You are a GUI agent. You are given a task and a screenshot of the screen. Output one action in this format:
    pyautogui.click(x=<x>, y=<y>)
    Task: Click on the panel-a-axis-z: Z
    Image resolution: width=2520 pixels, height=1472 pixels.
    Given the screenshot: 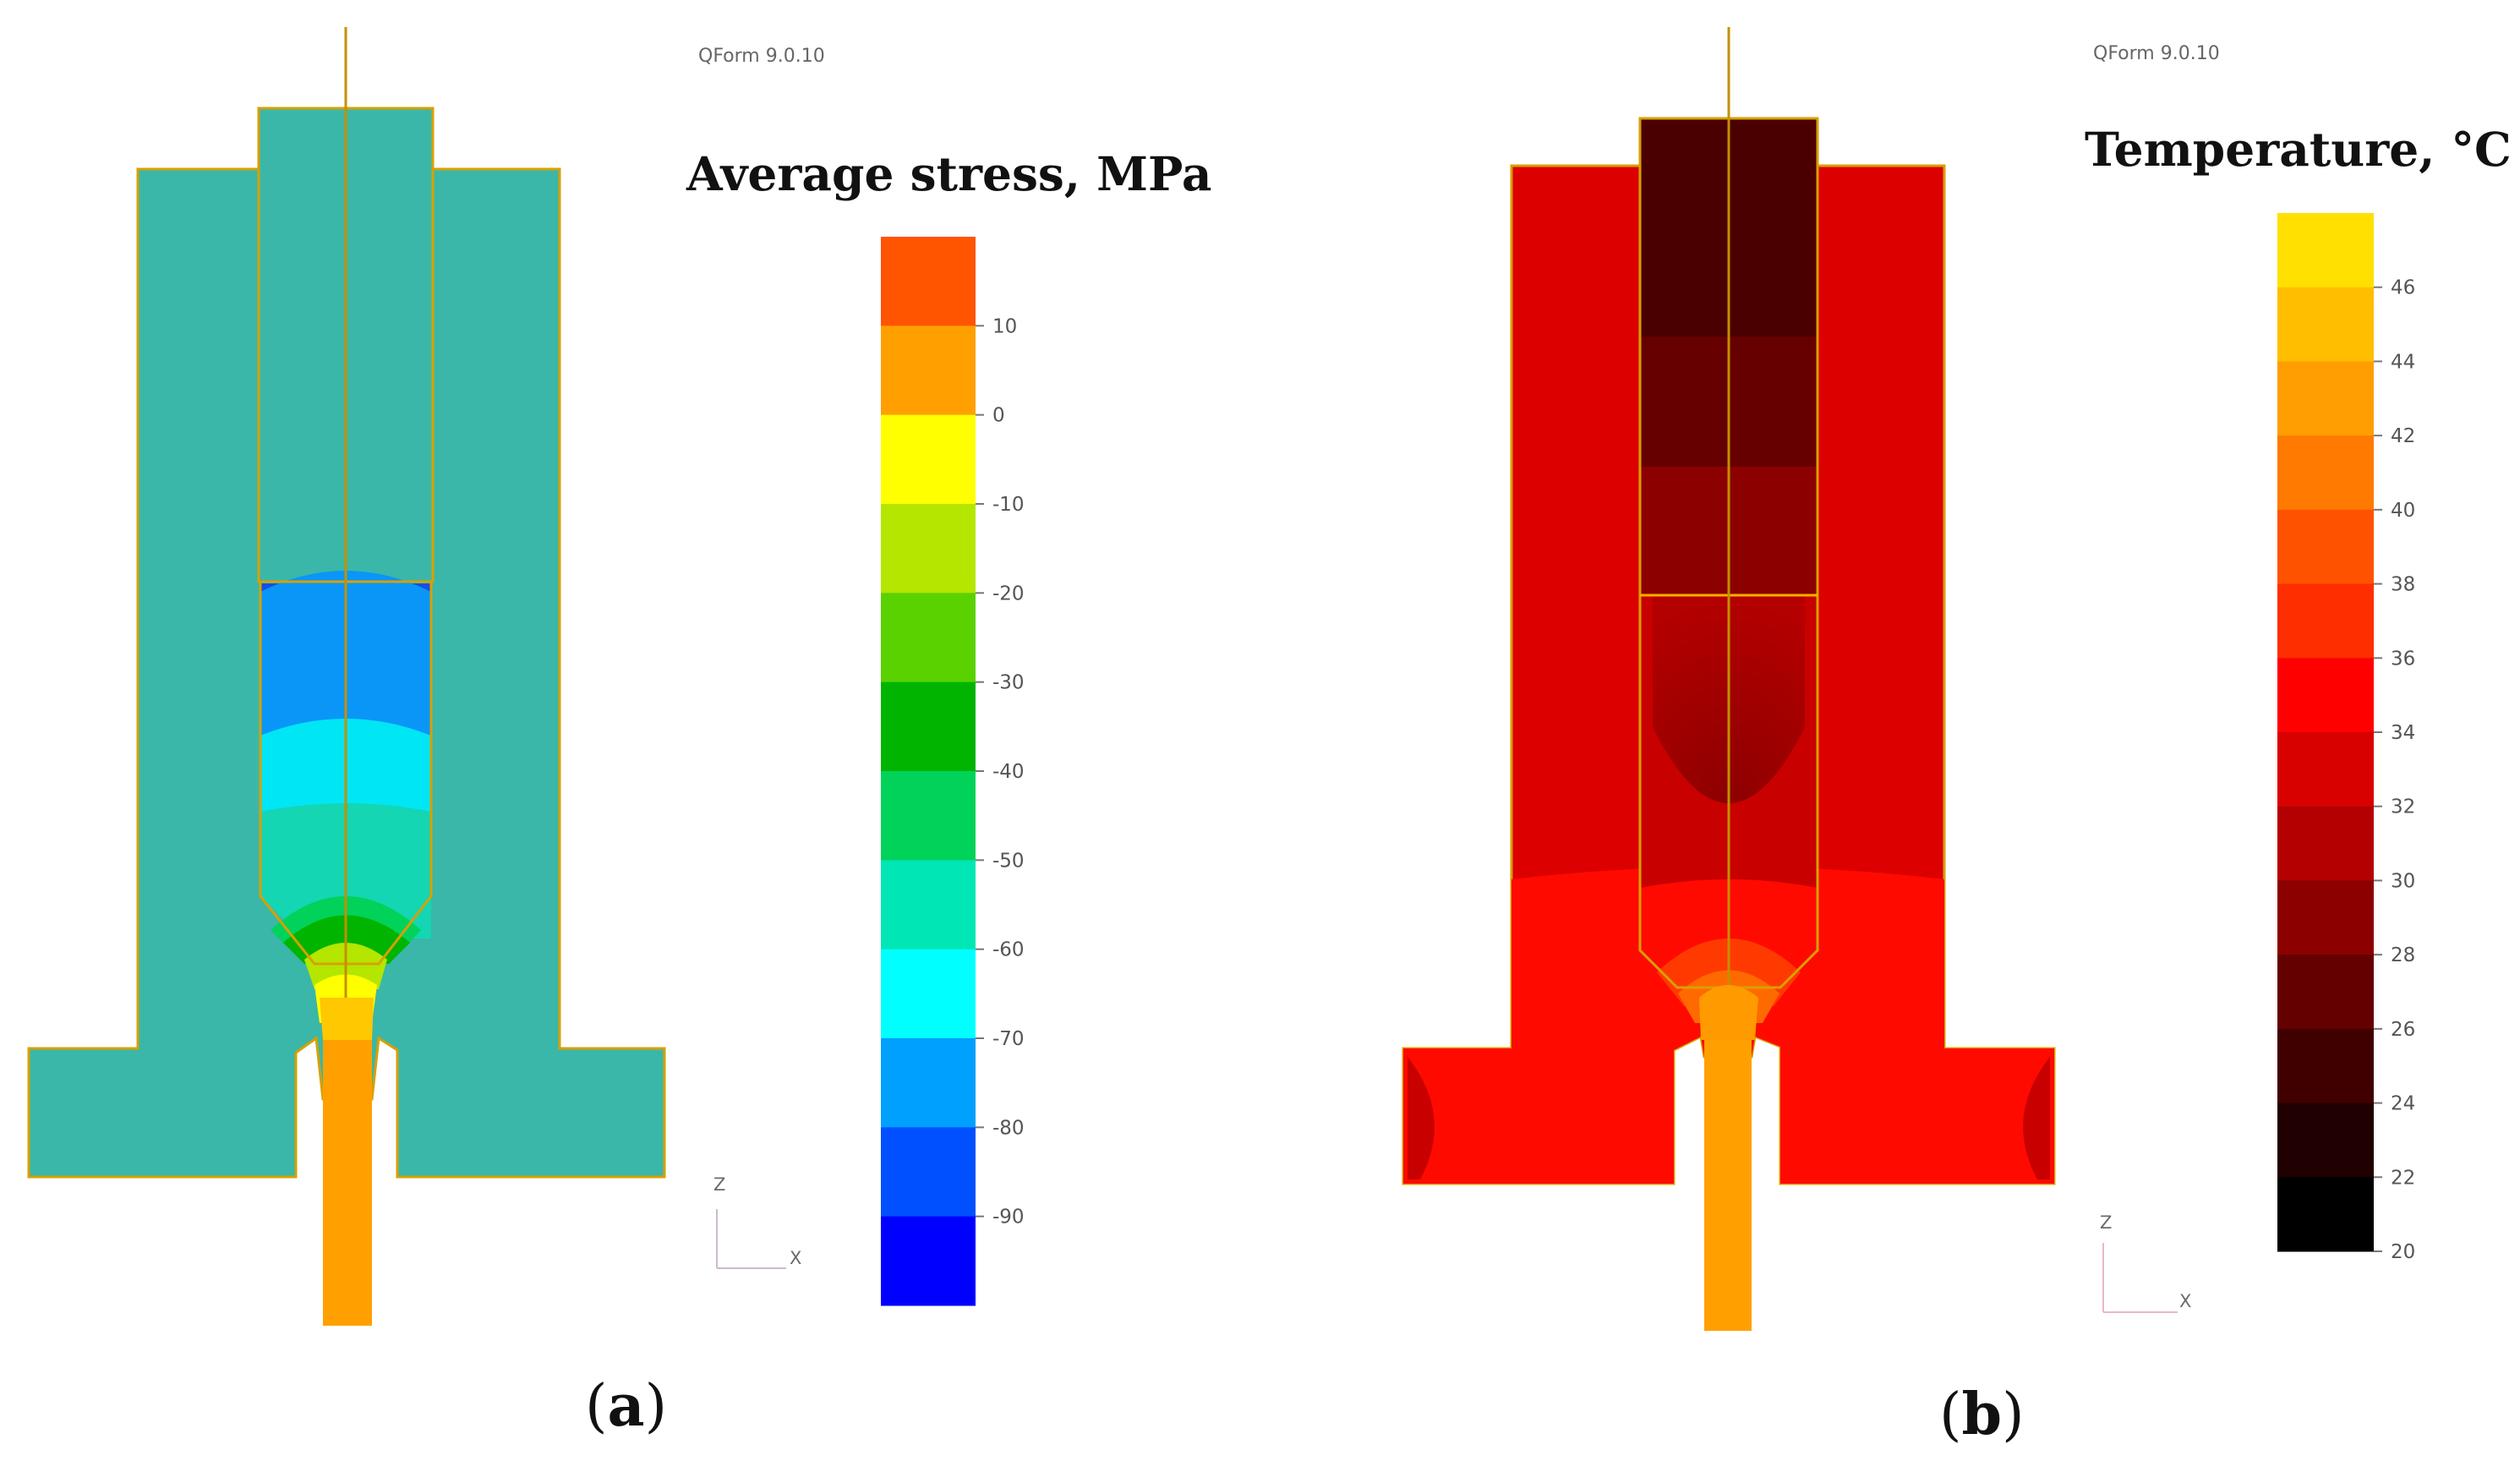 What is the action you would take?
    pyautogui.click(x=719, y=1184)
    